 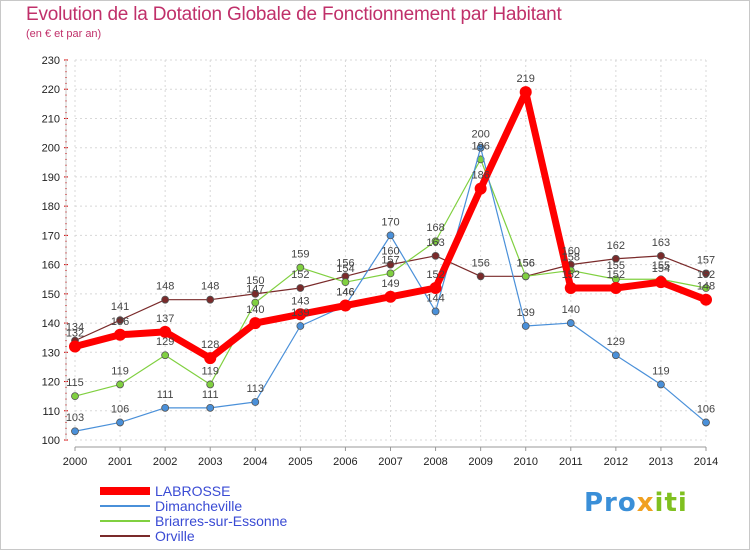 I want to click on data-label: 159, so click(x=300, y=255).